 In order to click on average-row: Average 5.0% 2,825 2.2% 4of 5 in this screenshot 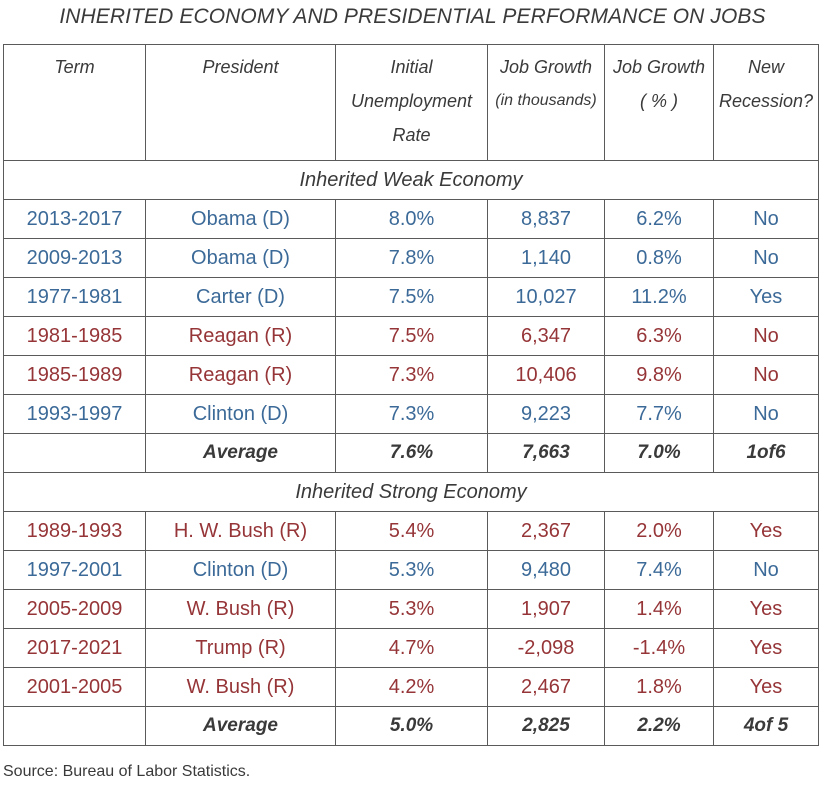, I will do `click(411, 726)`.